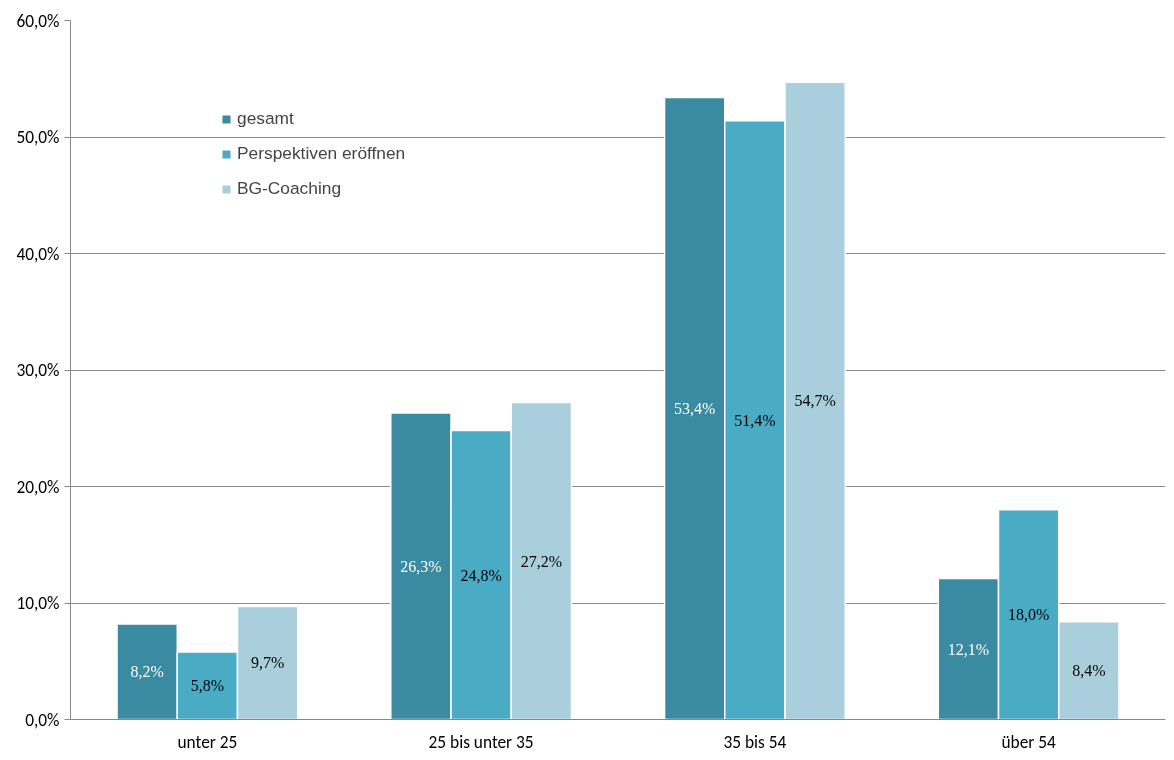  What do you see at coordinates (38, 20) in the screenshot?
I see `y-tick-label: 60,0%` at bounding box center [38, 20].